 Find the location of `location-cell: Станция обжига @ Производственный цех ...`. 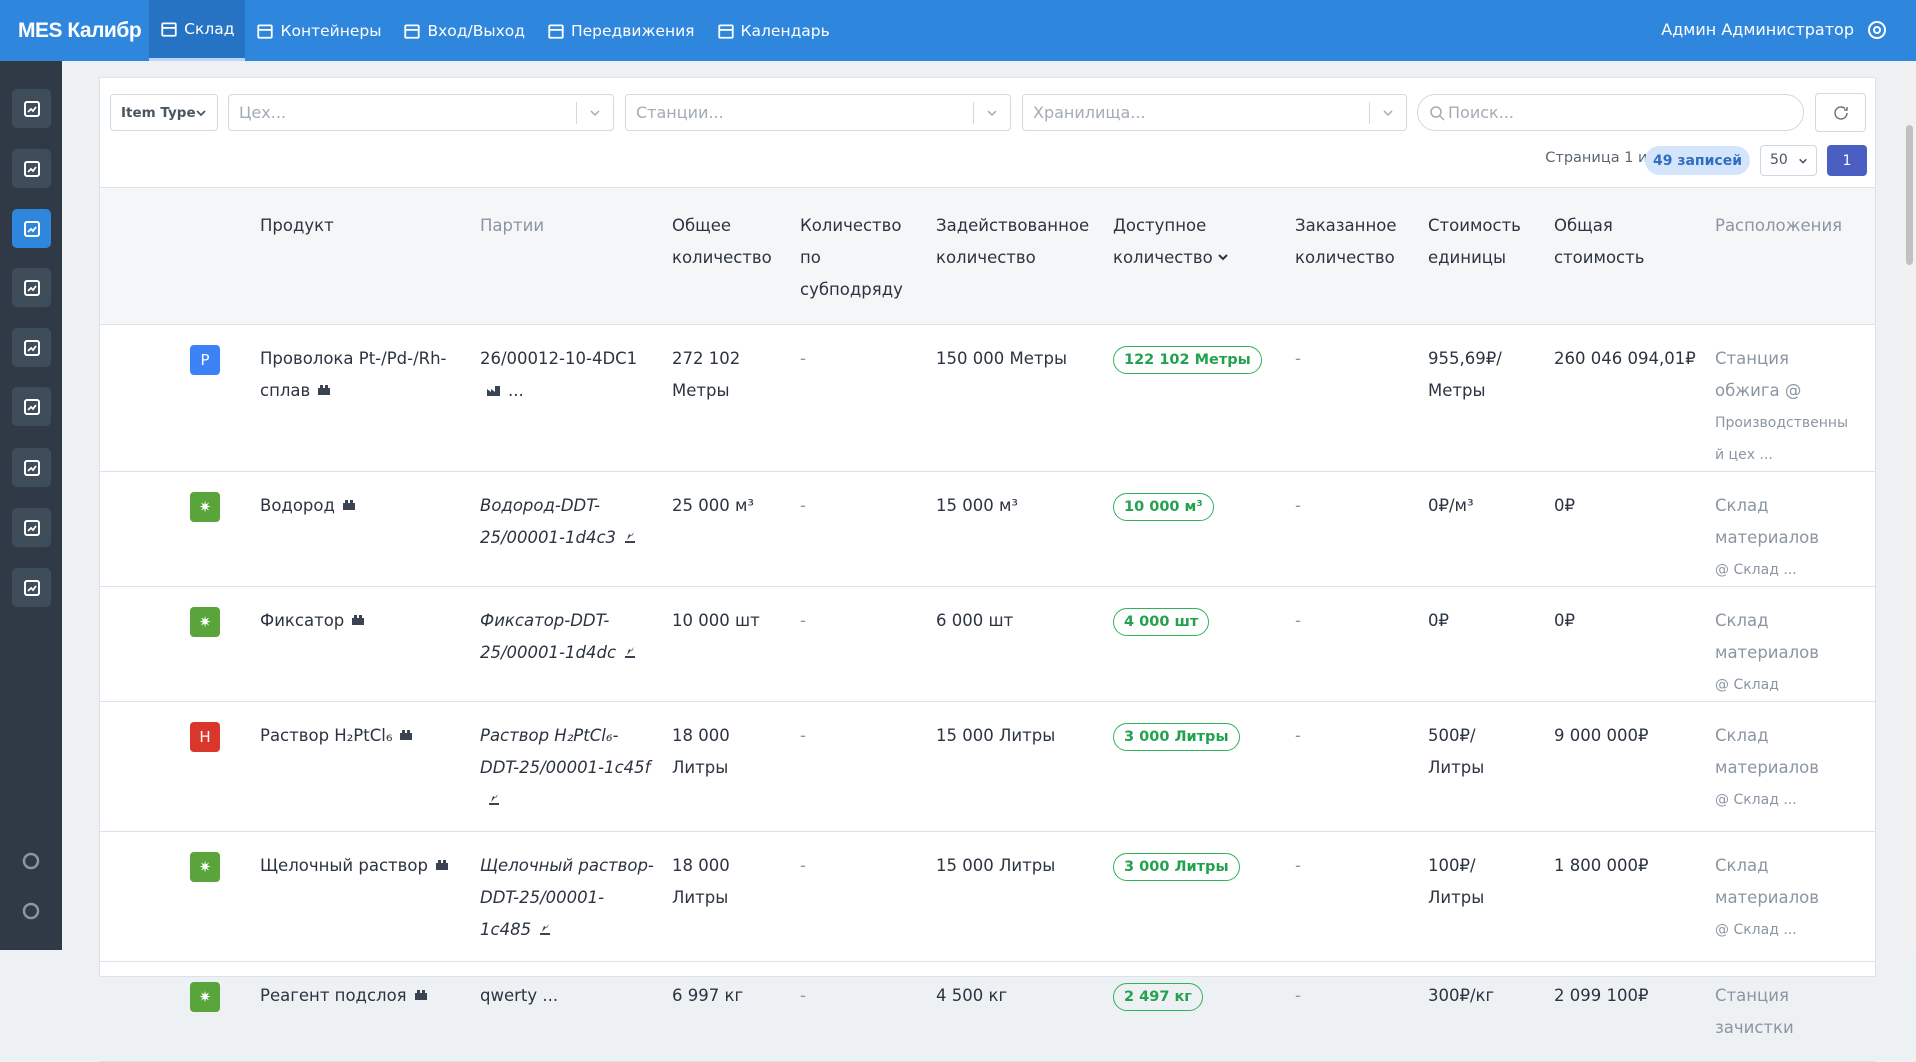

location-cell: Станция обжига @ Производственный цех ... is located at coordinates (1795, 398).